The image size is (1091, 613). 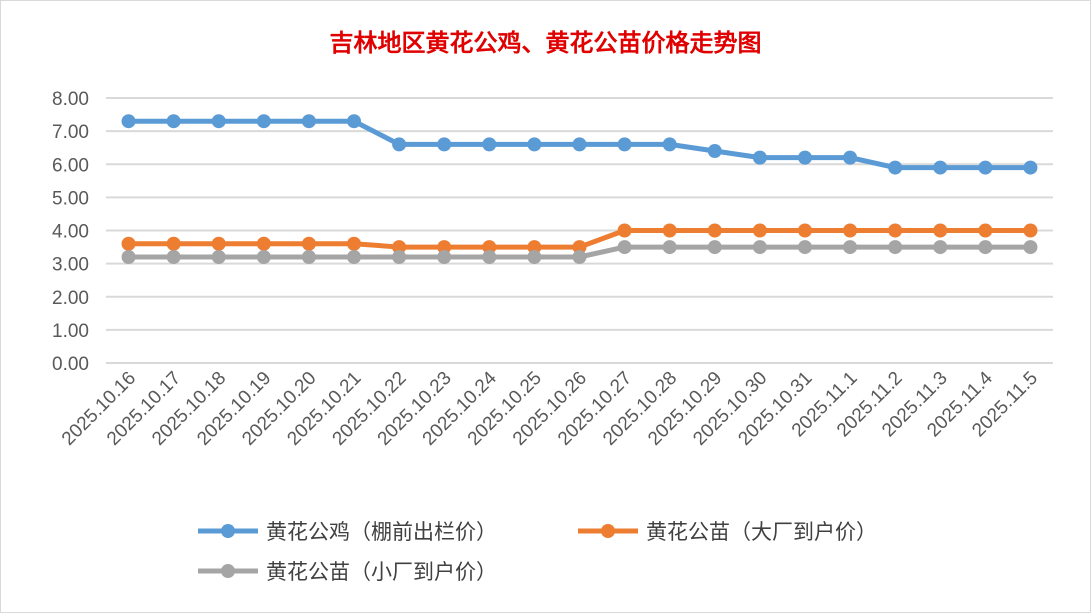 I want to click on legend-label: 黄花公苗（小厂到户价）, so click(x=381, y=572).